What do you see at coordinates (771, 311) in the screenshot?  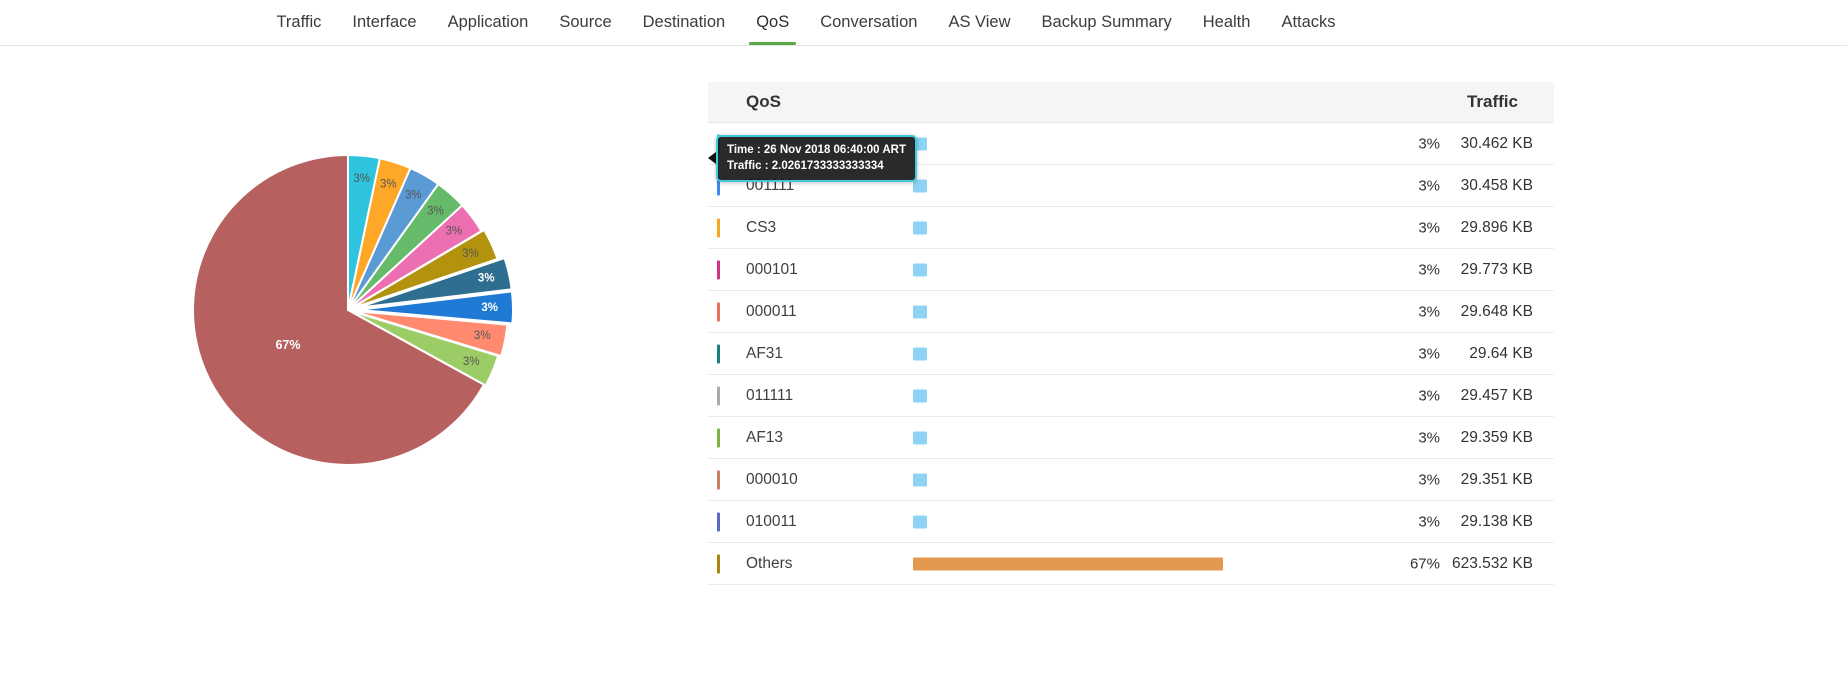 I see `row-qos-label: 000011` at bounding box center [771, 311].